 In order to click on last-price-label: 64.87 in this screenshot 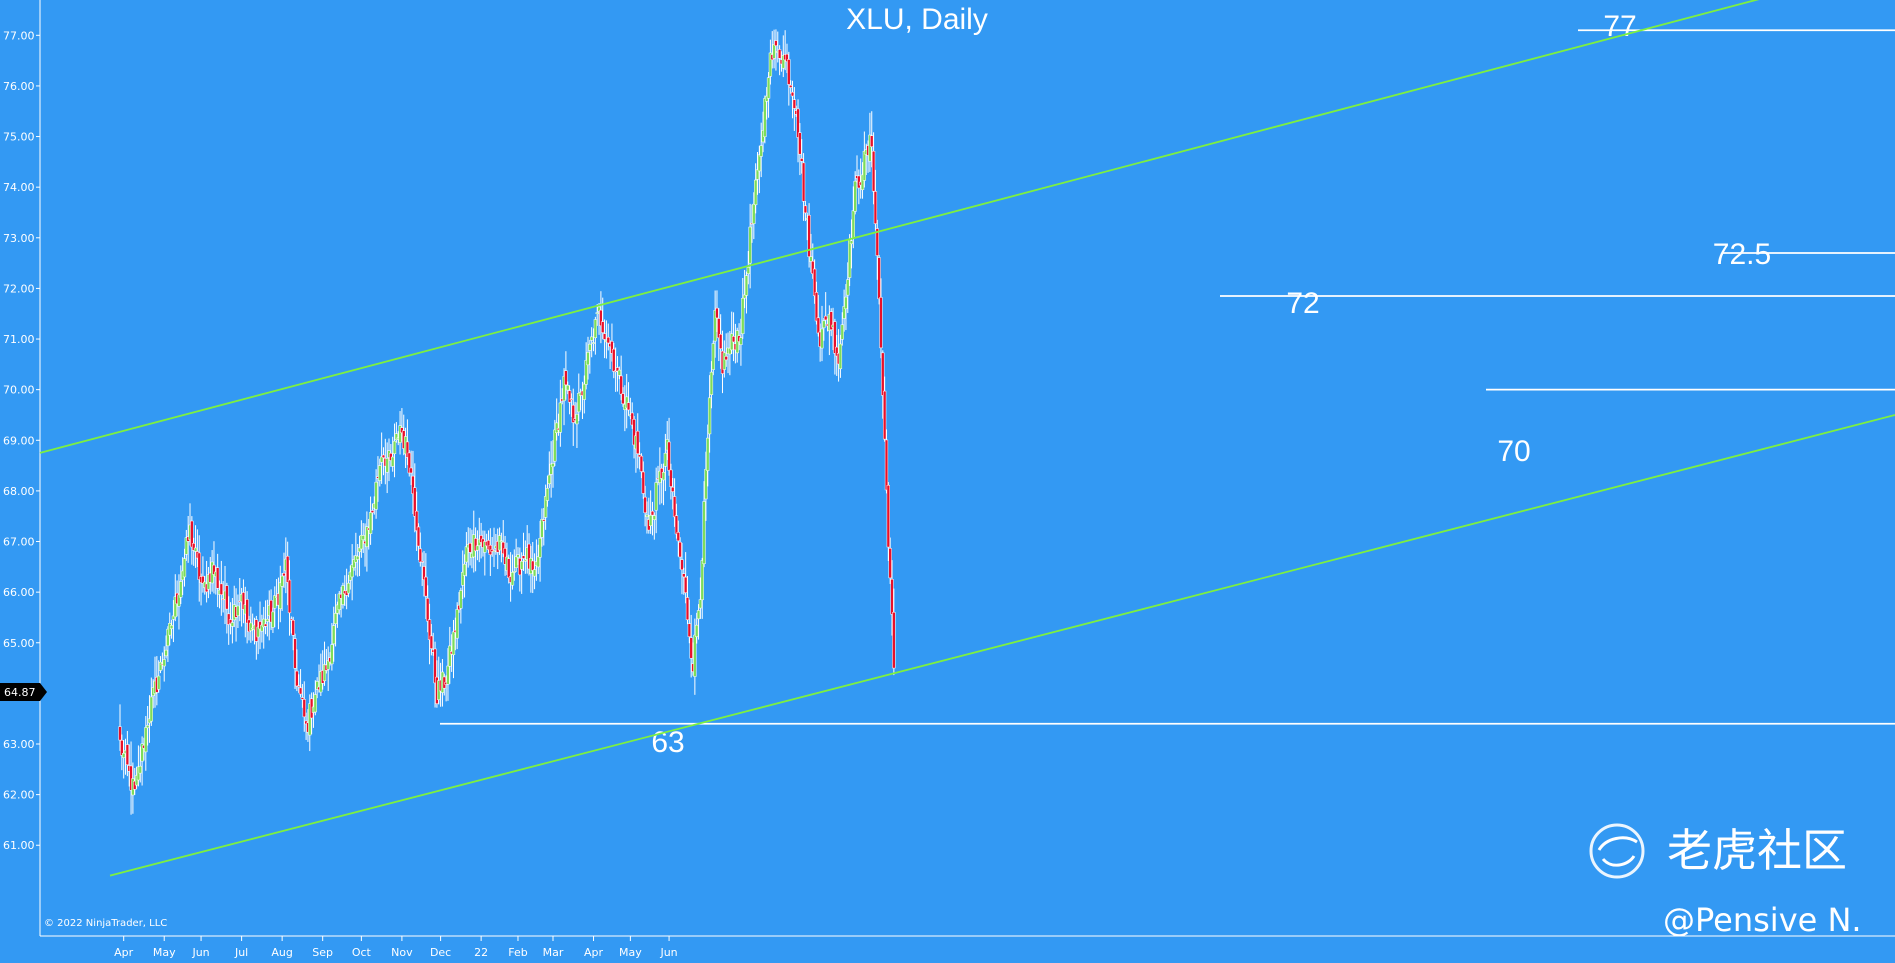, I will do `click(20, 692)`.